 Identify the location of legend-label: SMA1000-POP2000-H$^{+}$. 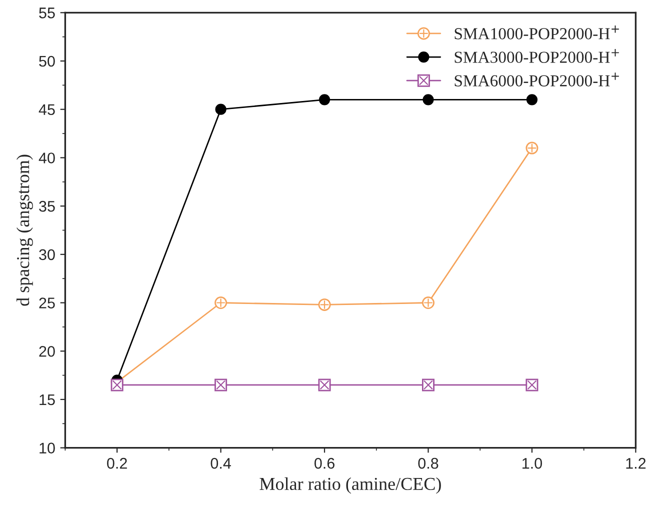
(536, 32).